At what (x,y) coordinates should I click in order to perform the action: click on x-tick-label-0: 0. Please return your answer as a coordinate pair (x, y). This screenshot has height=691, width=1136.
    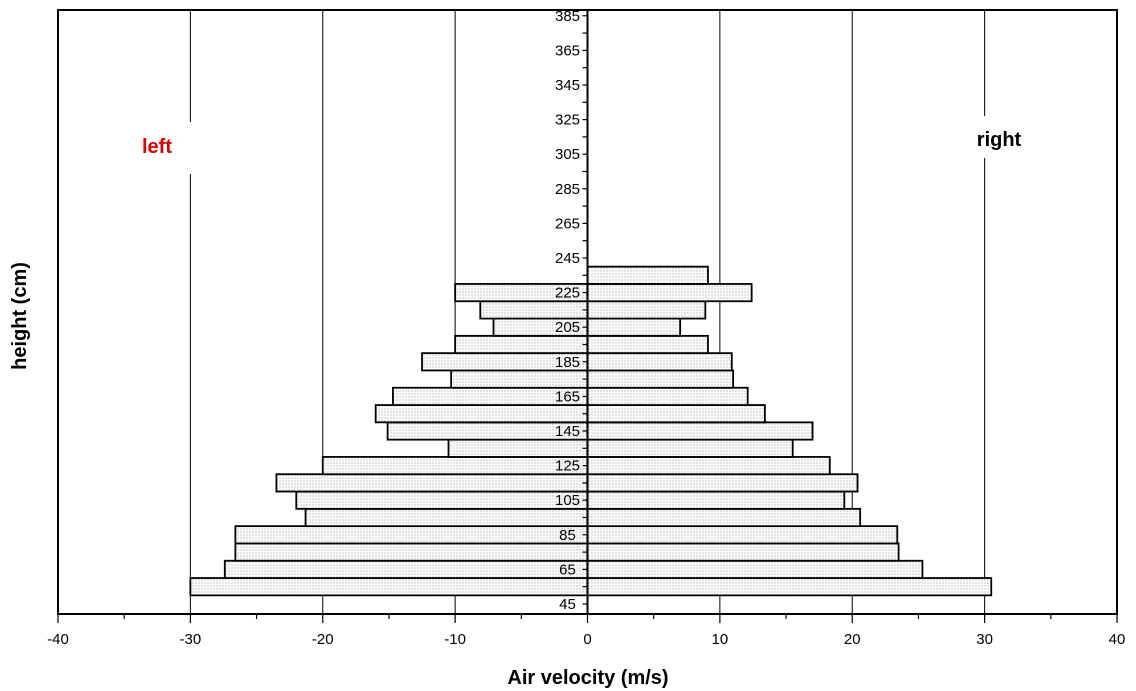
    Looking at the image, I should click on (587, 639).